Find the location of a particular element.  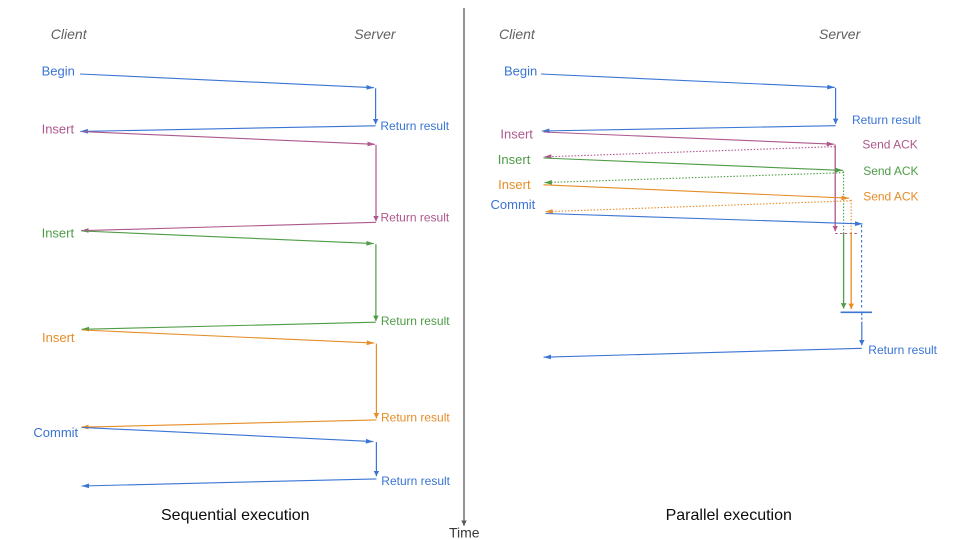

svg-text: Time is located at coordinates (464, 532).